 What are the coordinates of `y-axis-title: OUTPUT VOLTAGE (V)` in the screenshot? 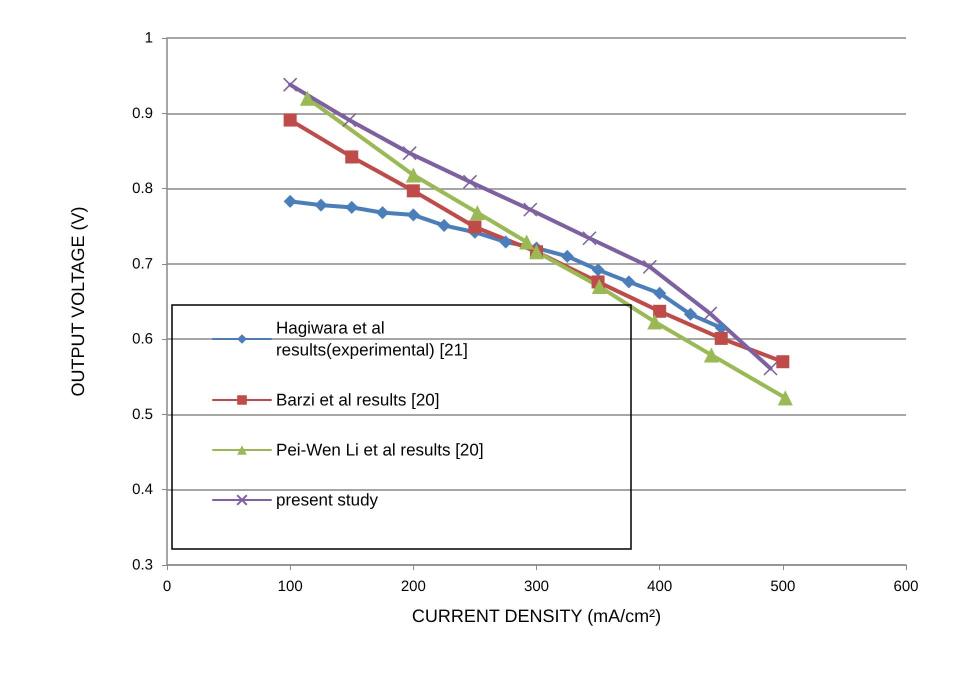 It's located at (78, 301).